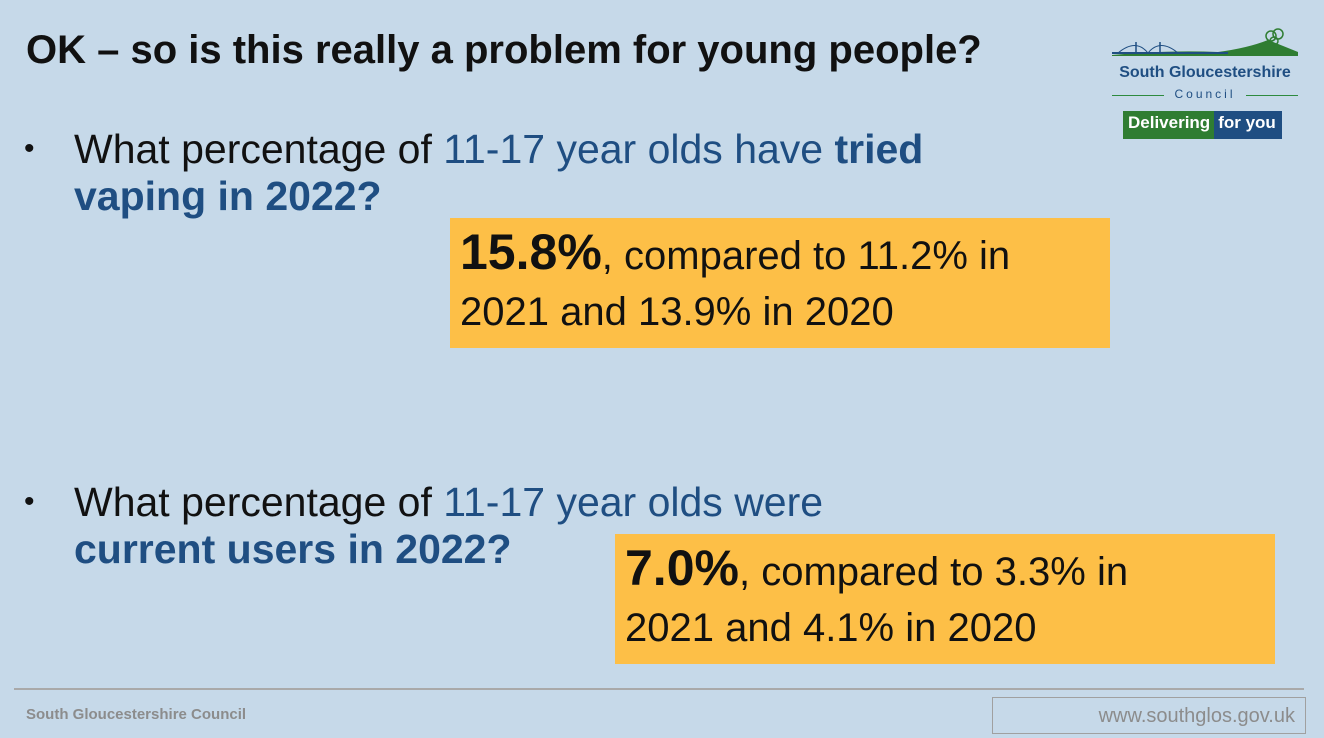  I want to click on question-2-line2: current users in 2022?, so click(293, 549).